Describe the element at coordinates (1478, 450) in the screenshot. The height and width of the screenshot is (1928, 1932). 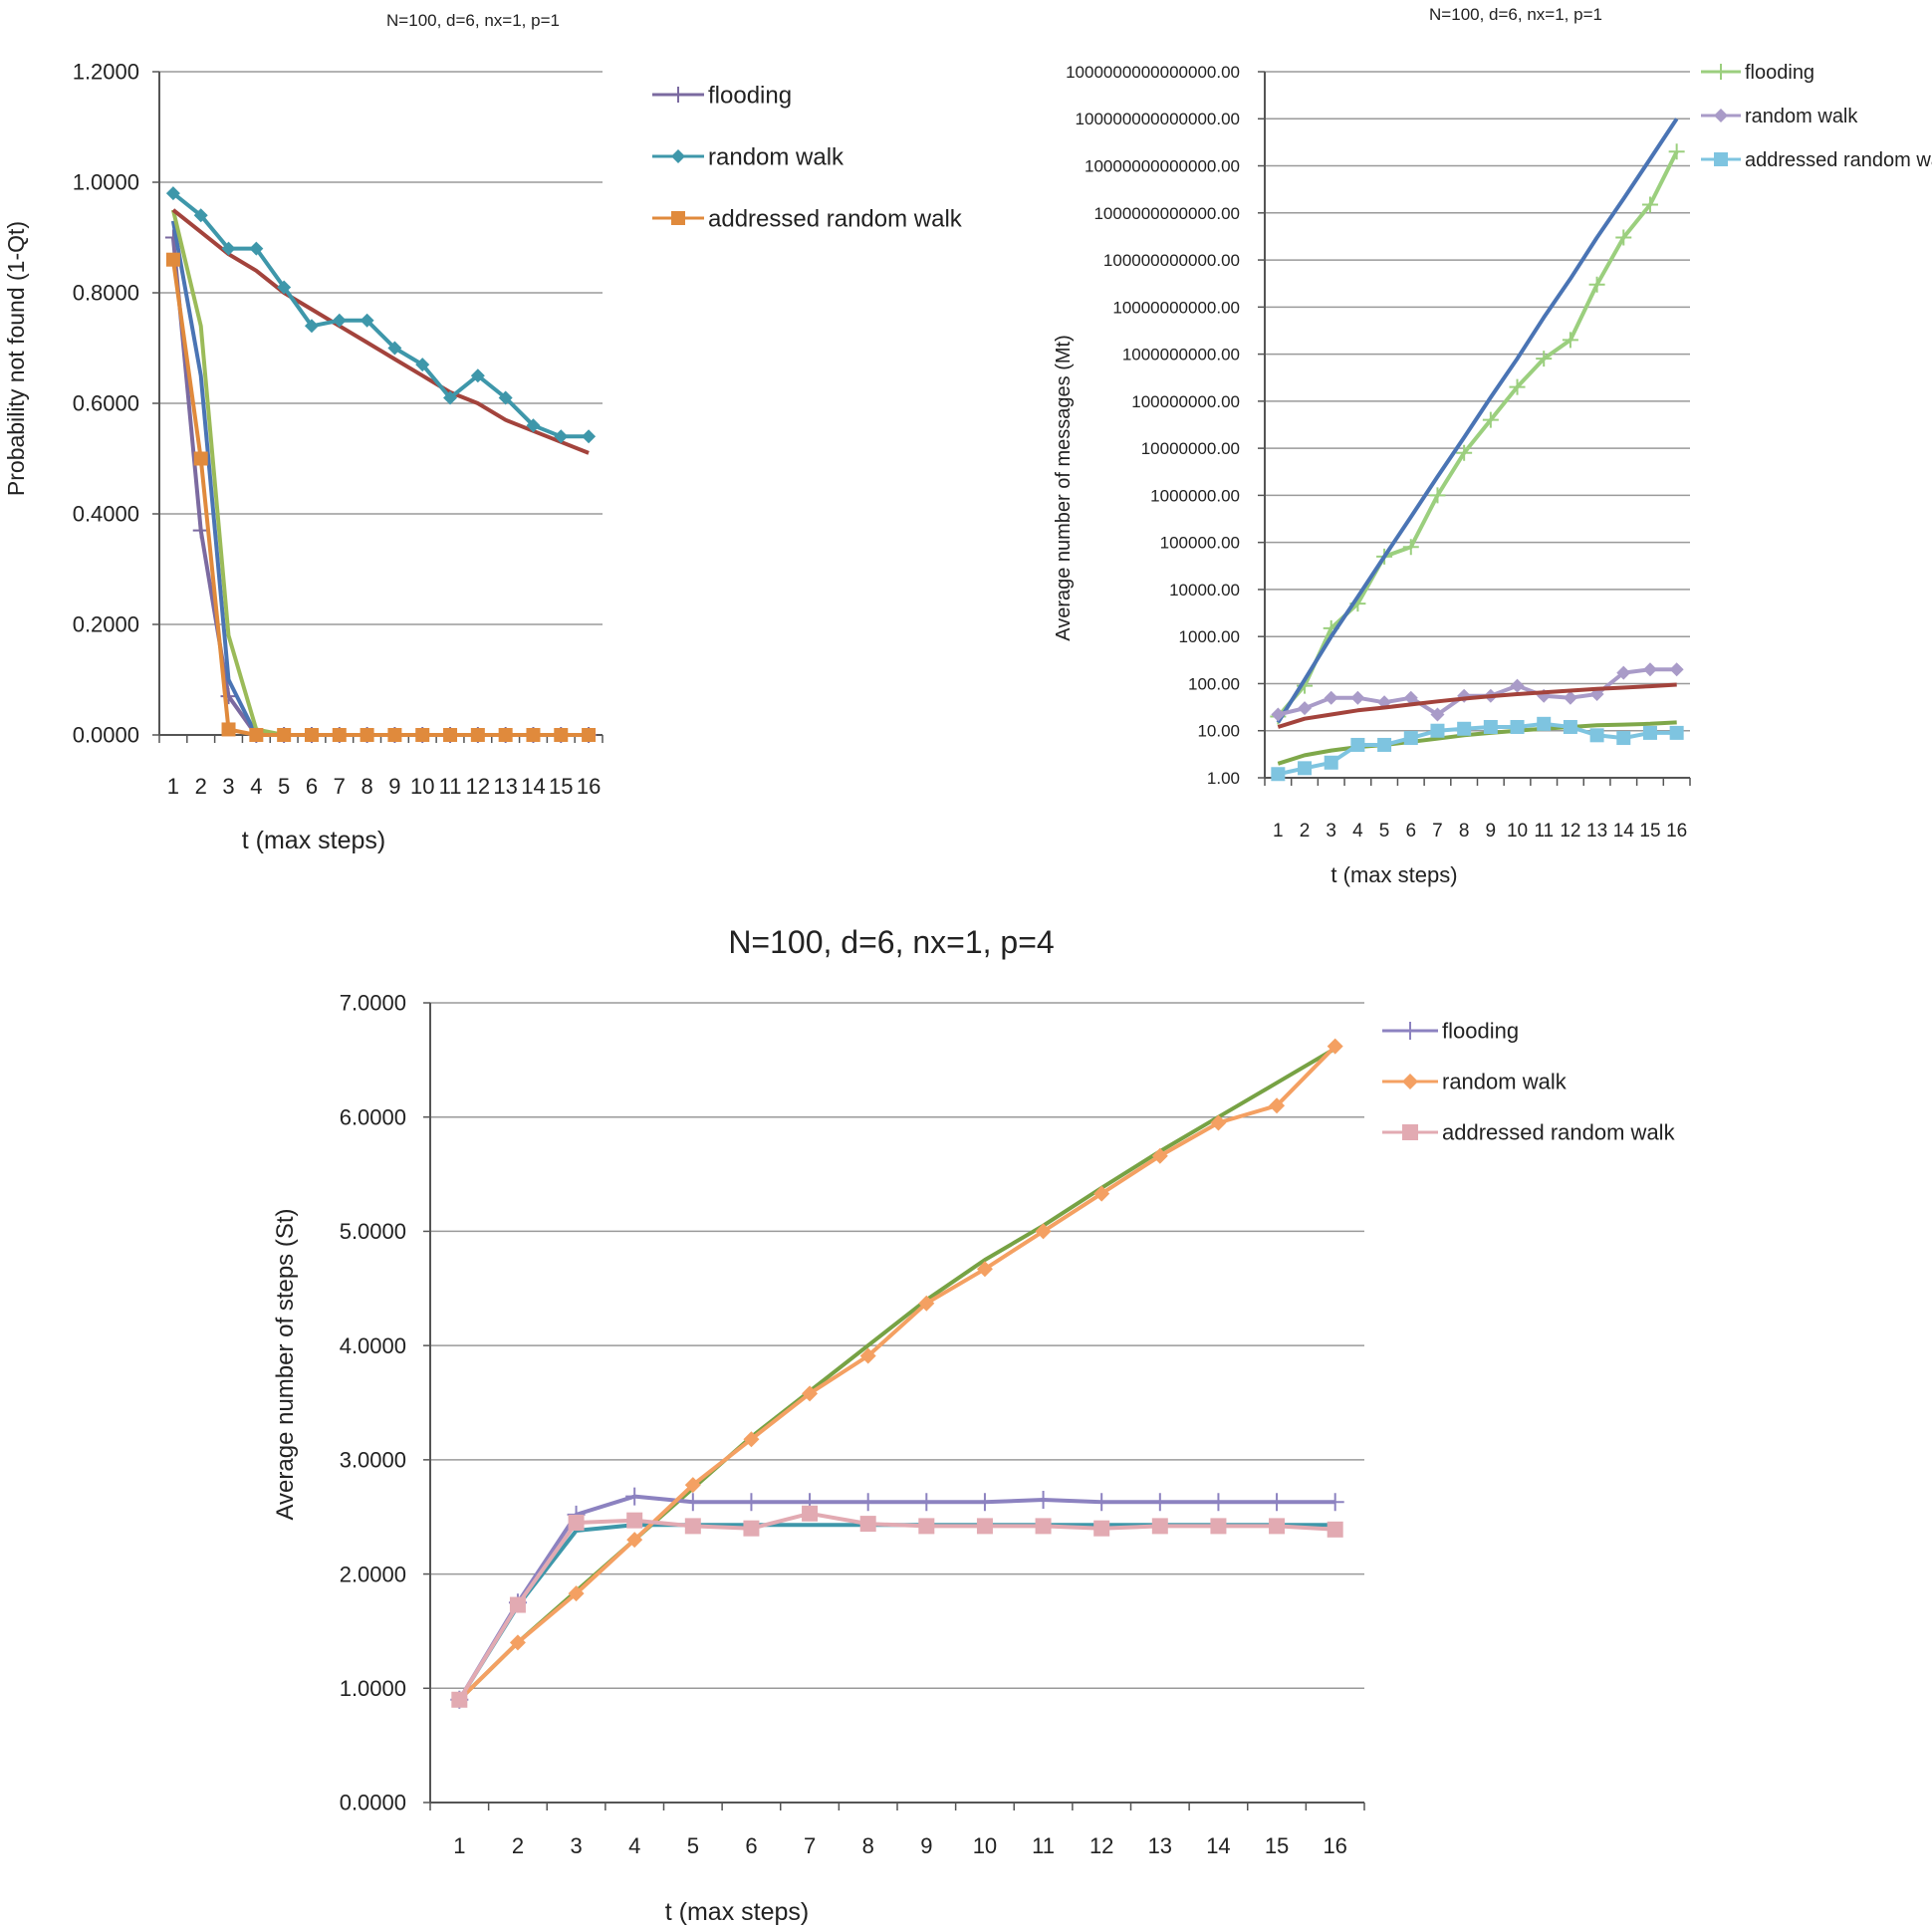
I see `series-group` at that location.